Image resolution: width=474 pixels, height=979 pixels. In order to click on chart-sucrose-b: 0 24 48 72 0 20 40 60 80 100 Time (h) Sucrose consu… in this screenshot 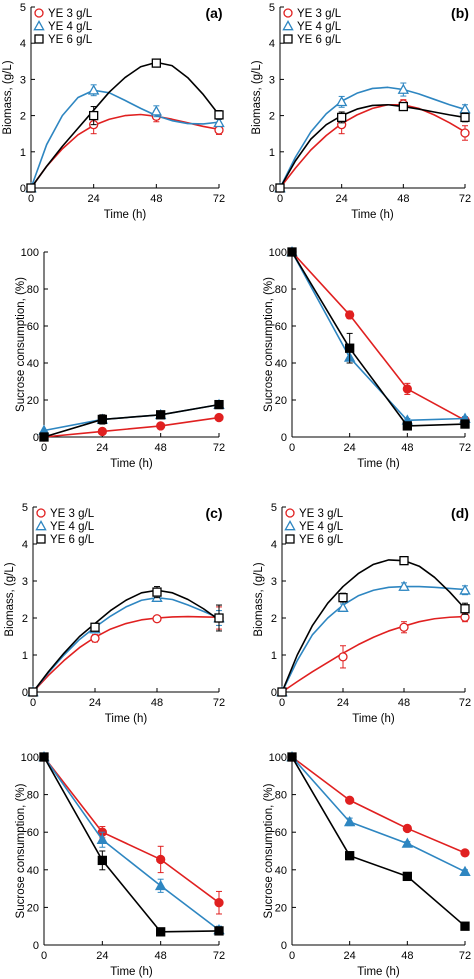, I will do `click(367, 358)`.